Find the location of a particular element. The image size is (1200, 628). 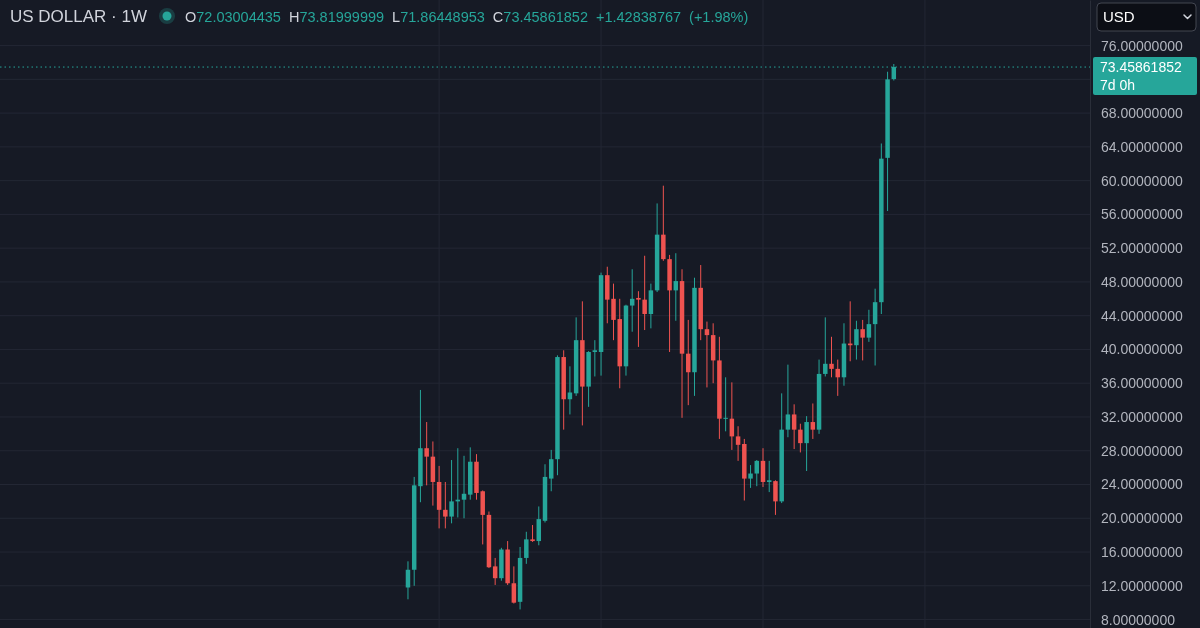

y-tick-label: 20.00000000 is located at coordinates (1142, 518).